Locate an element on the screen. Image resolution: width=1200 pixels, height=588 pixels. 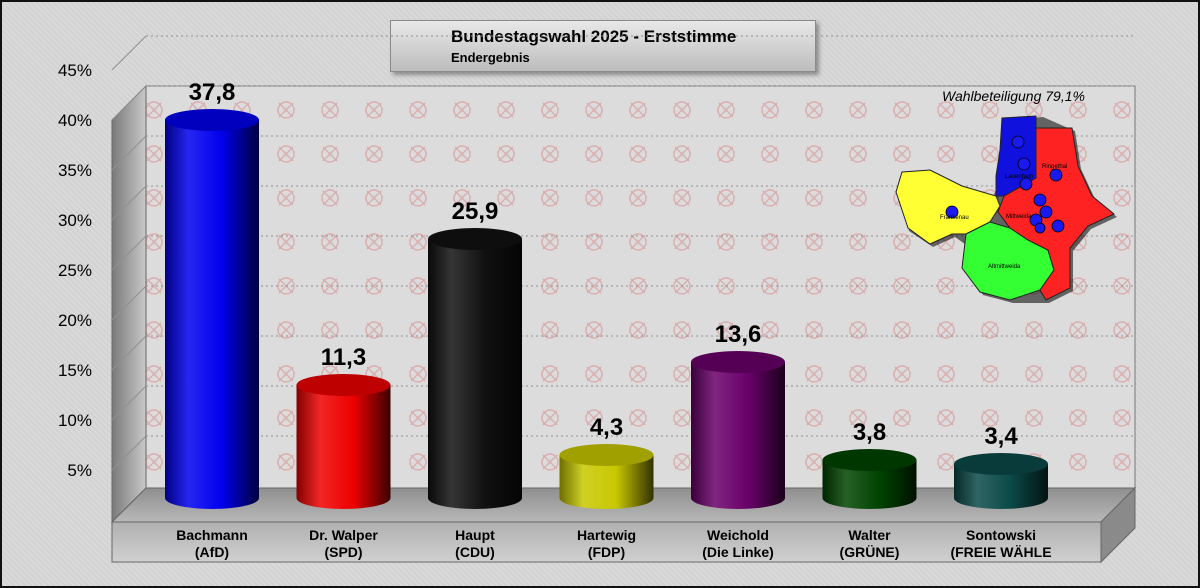
y-tick-label: 45% is located at coordinates (75, 70).